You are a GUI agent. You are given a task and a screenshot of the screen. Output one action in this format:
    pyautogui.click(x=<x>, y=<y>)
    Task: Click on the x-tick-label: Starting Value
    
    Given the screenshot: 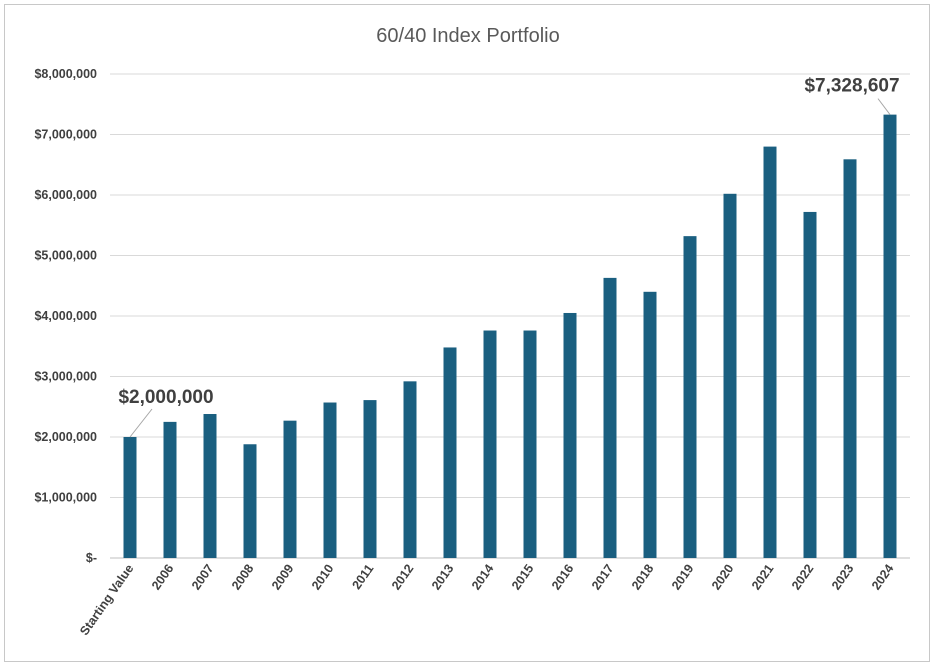 What is the action you would take?
    pyautogui.click(x=106, y=600)
    